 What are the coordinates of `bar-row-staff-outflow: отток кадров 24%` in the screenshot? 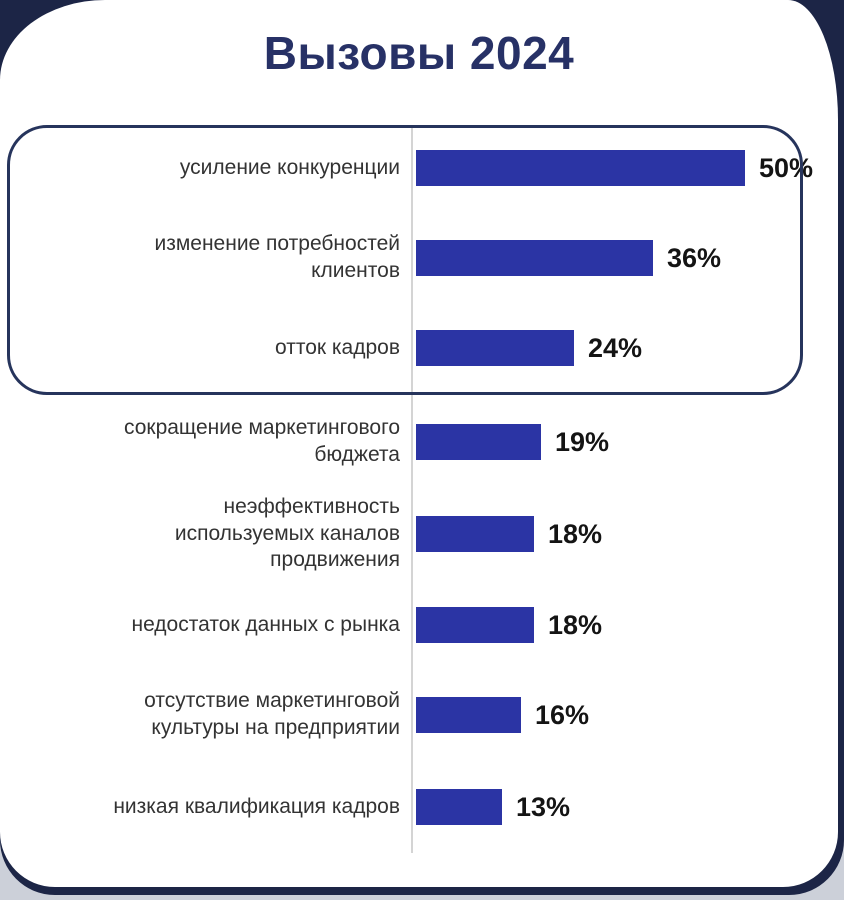 It's located at (422, 348).